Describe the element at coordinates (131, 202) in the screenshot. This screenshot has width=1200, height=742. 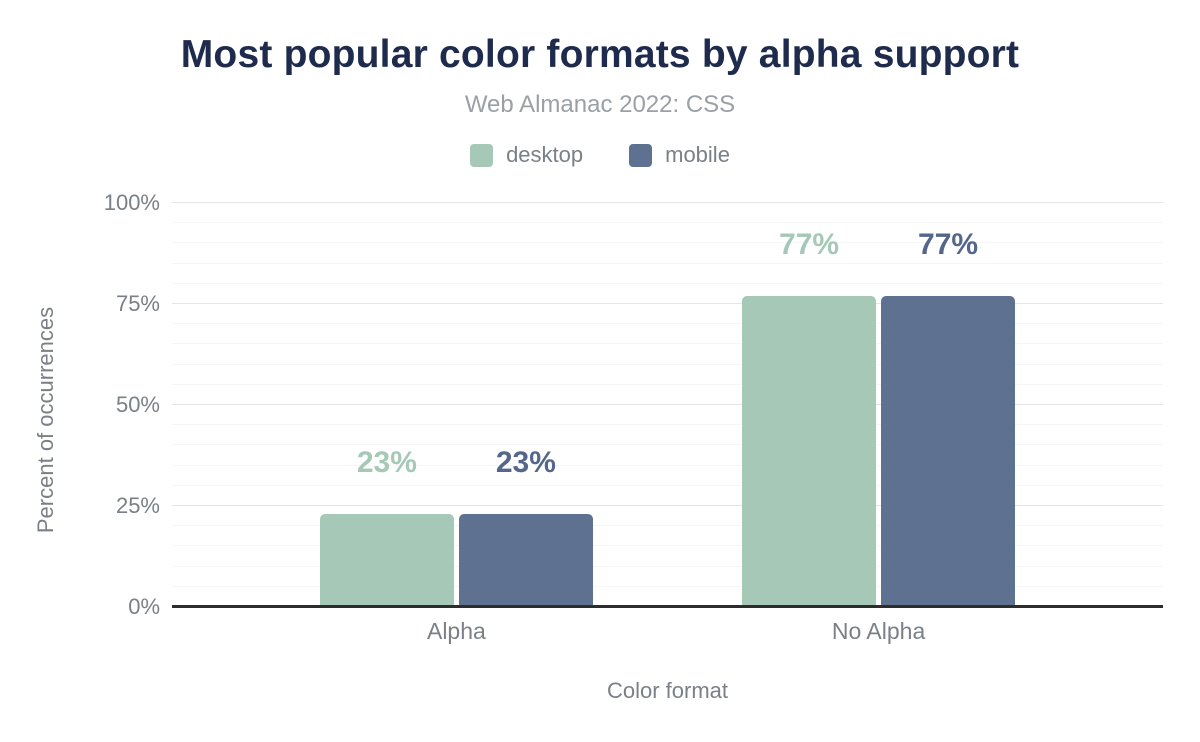
I see `y-tick-label: 100%` at that location.